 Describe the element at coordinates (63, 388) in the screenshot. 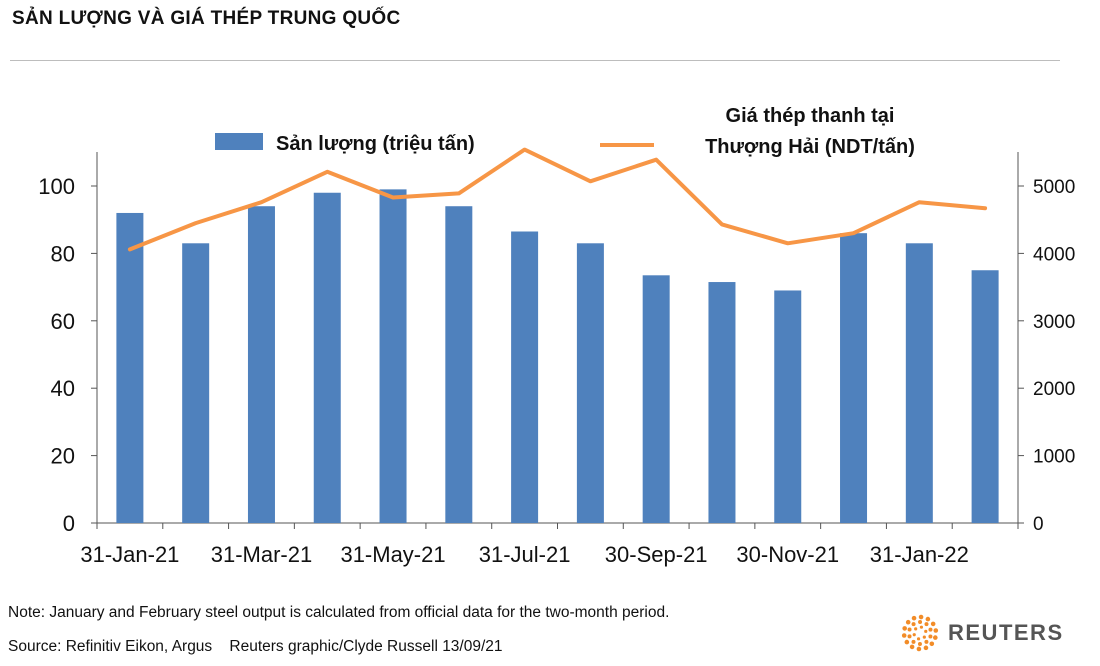

I see `left-axis-tick-label: 40` at that location.